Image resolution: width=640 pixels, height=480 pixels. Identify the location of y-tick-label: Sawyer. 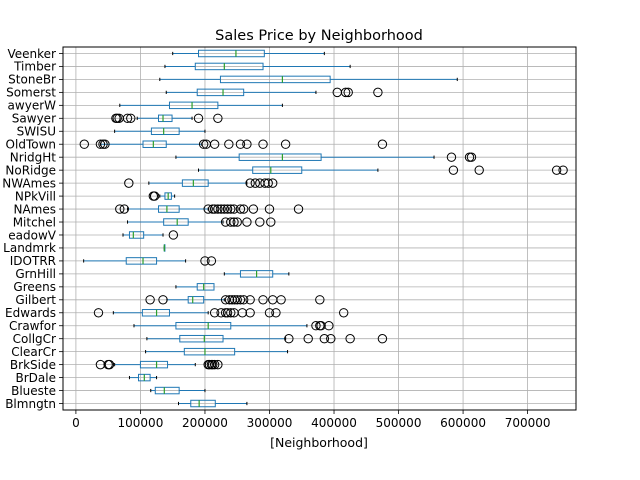
(34, 119).